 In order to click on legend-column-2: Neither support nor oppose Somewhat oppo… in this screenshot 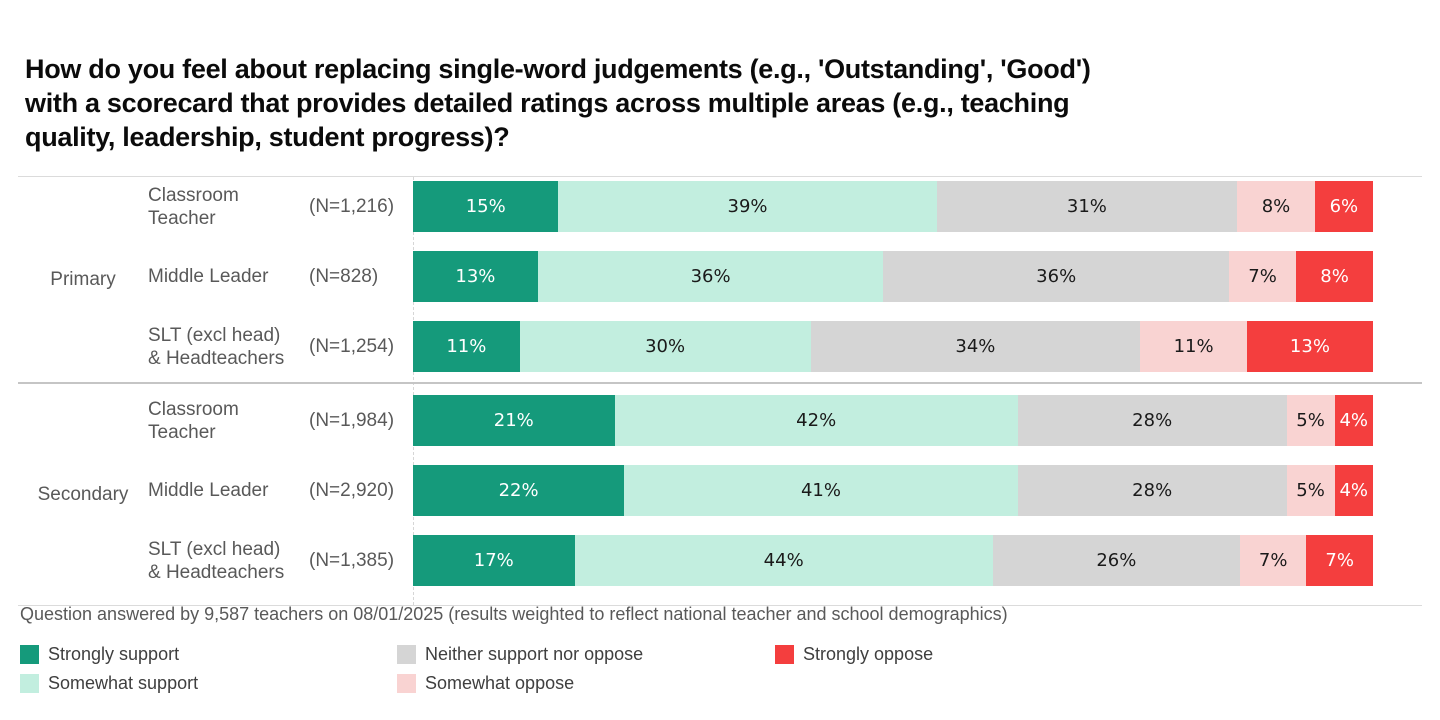, I will do `click(520, 673)`.